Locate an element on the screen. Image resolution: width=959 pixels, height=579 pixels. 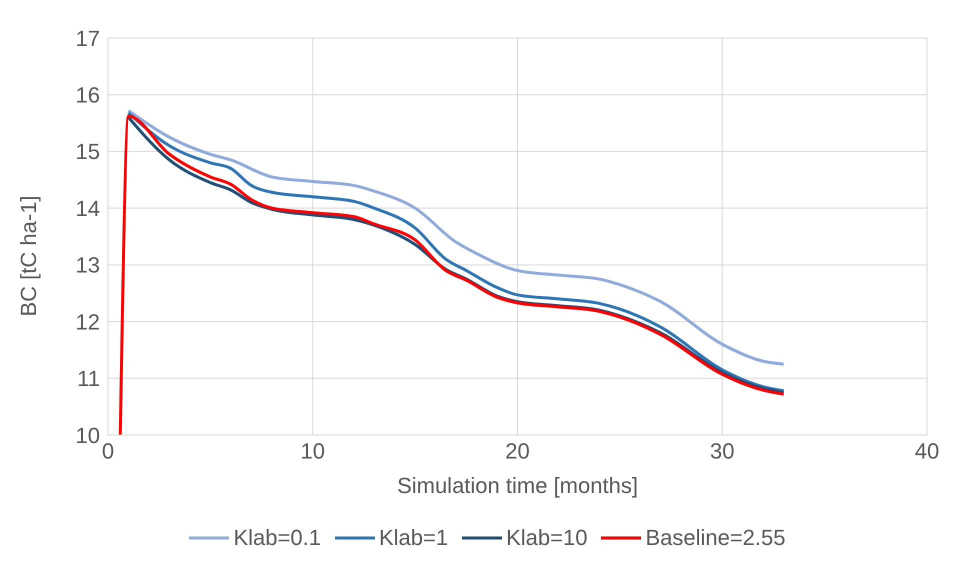
y-tick-label: 10 is located at coordinates (88, 435).